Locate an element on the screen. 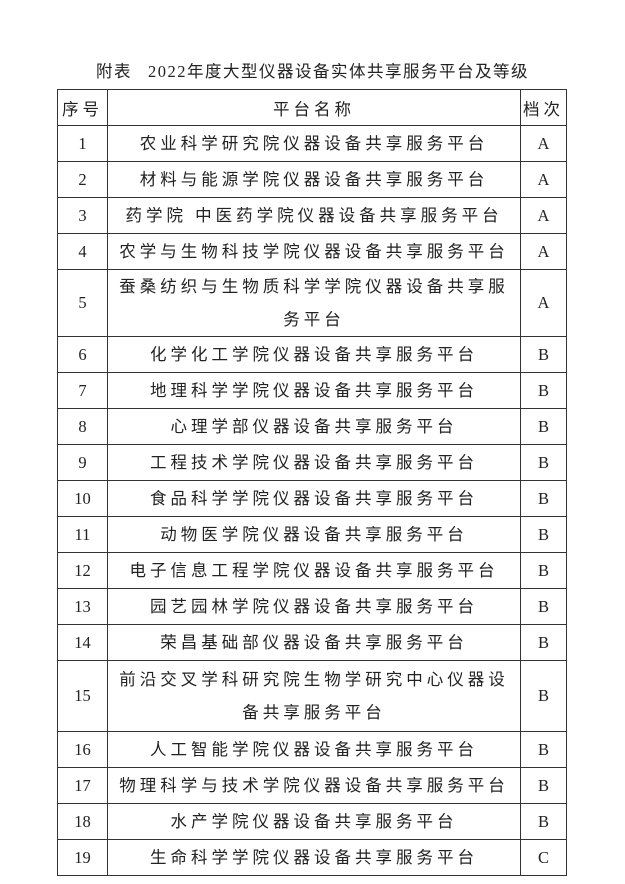 The height and width of the screenshot is (884, 625). platform-name: 药学院 中医药学院仪器设备共享服务平台 is located at coordinates (314, 215).